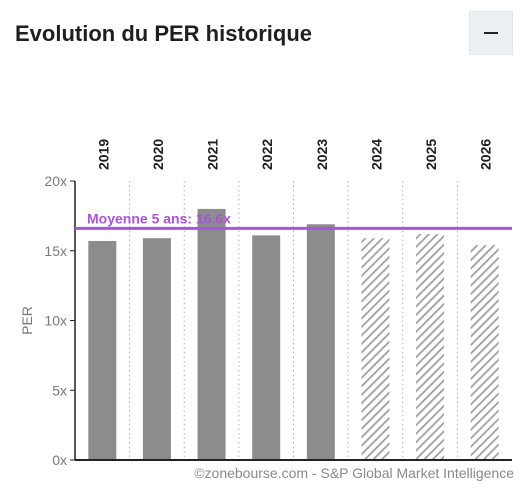 This screenshot has width=527, height=500. What do you see at coordinates (55, 321) in the screenshot?
I see `y-tick-label: 10x` at bounding box center [55, 321].